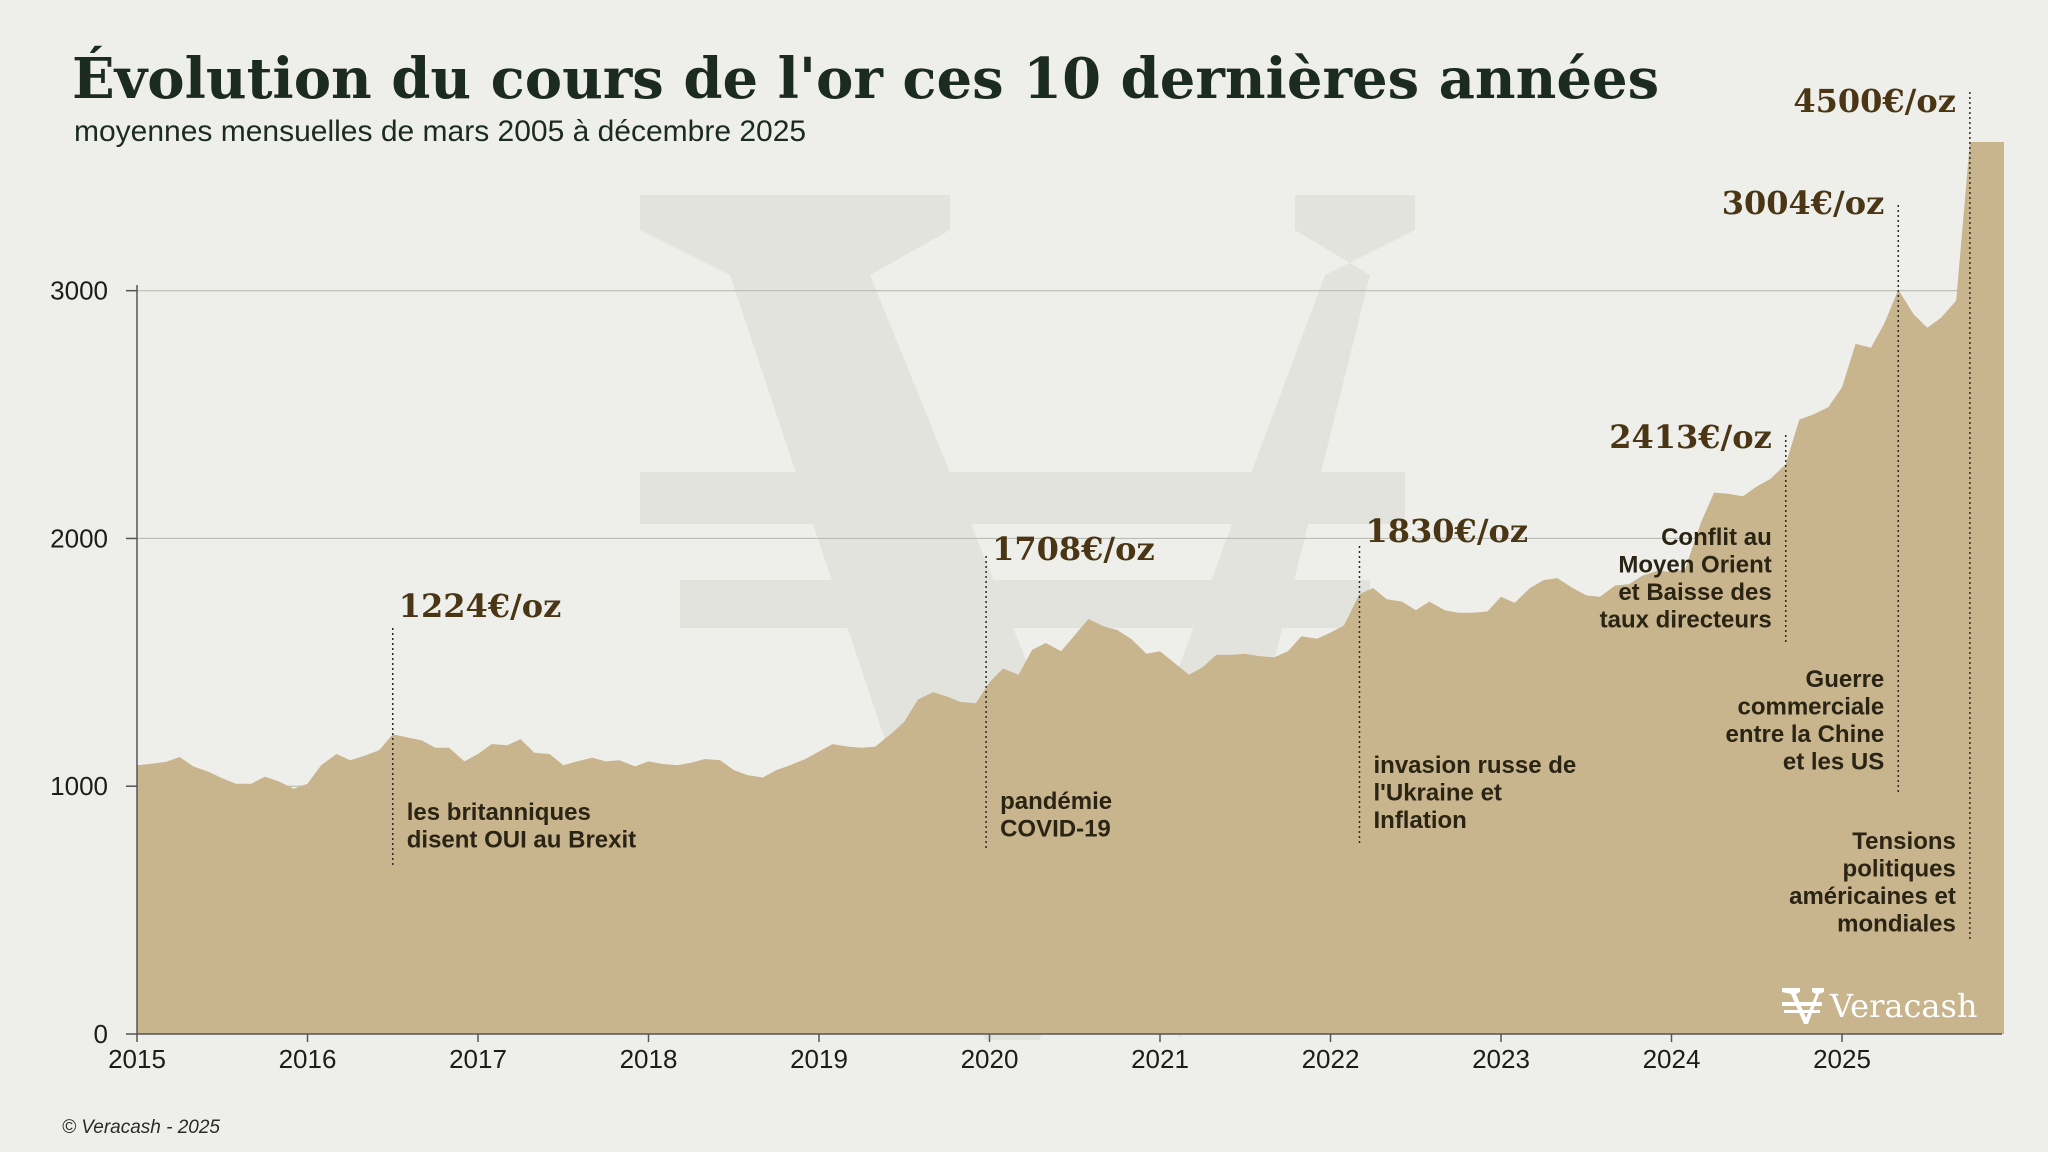 This screenshot has height=1152, width=2048. I want to click on event-annotation-line: entre la Chine, so click(1805, 734).